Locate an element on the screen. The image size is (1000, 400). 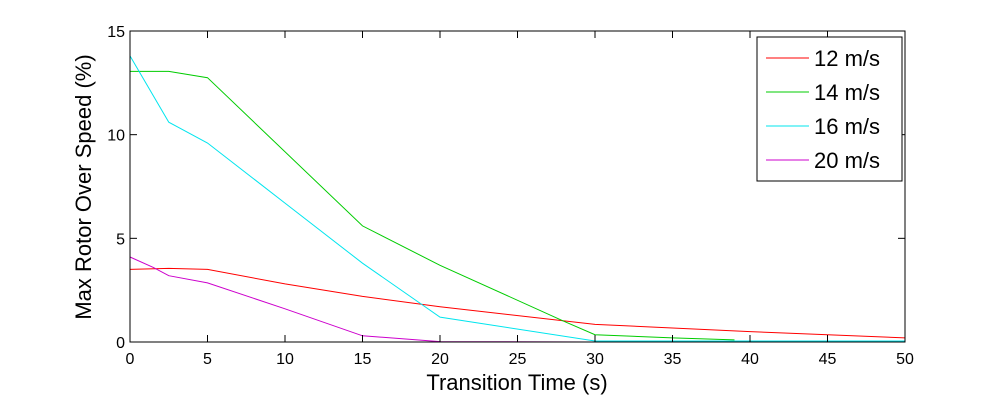
x-tick-label-2: 10 is located at coordinates (285, 359).